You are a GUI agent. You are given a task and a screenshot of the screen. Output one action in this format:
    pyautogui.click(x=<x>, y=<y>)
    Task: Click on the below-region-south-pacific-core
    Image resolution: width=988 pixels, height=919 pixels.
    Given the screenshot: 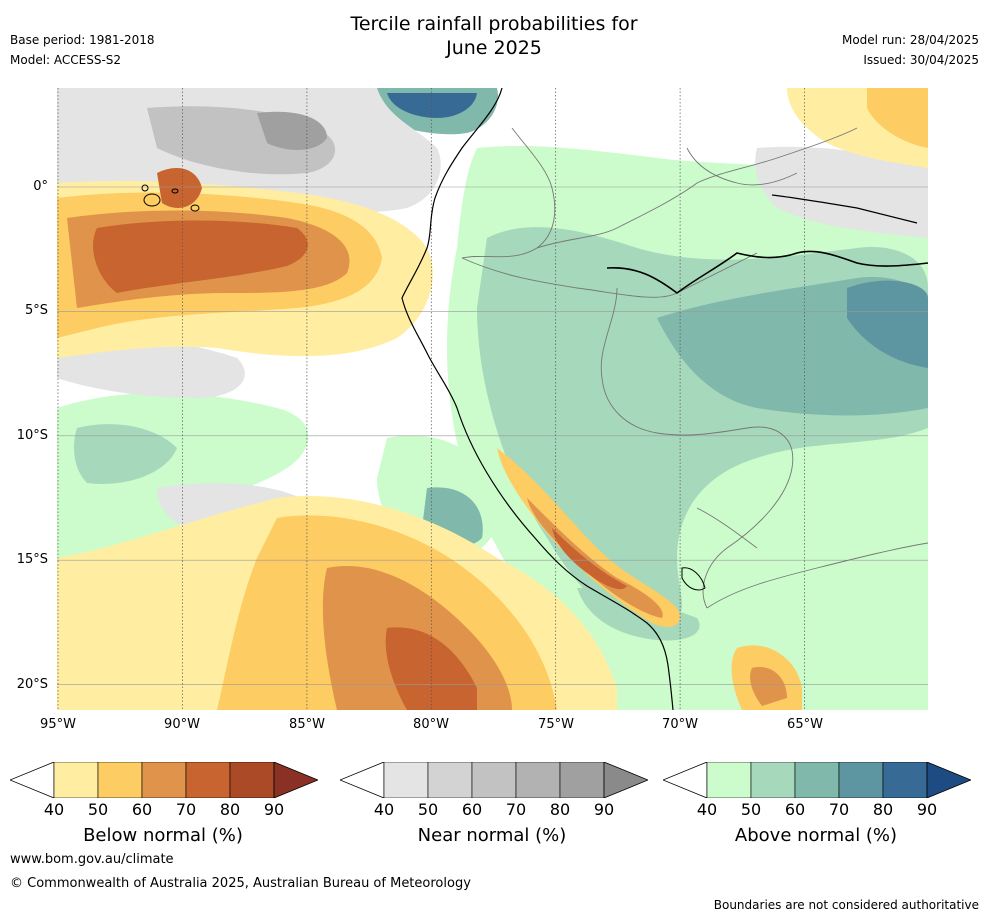 What is the action you would take?
    pyautogui.click(x=431, y=668)
    